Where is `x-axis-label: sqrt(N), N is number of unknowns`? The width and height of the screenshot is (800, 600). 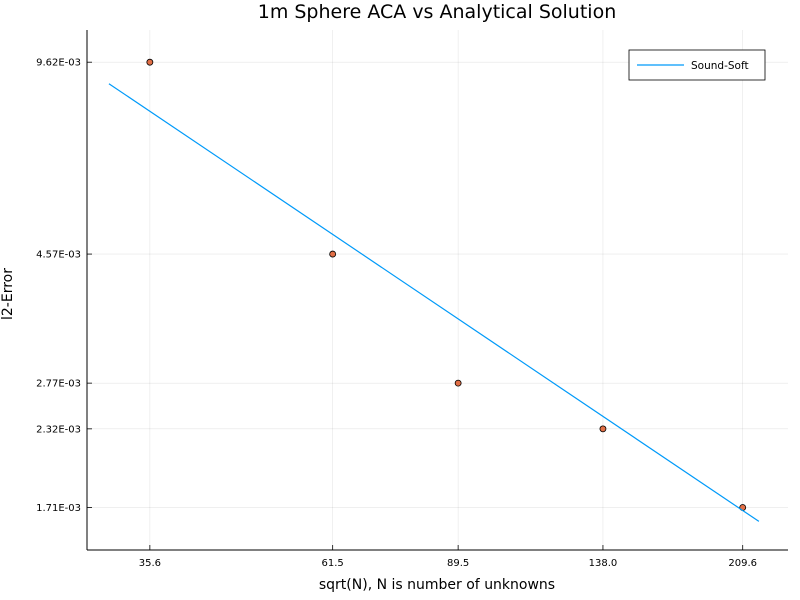
x-axis-label: sqrt(N), N is number of unknowns is located at coordinates (437, 585).